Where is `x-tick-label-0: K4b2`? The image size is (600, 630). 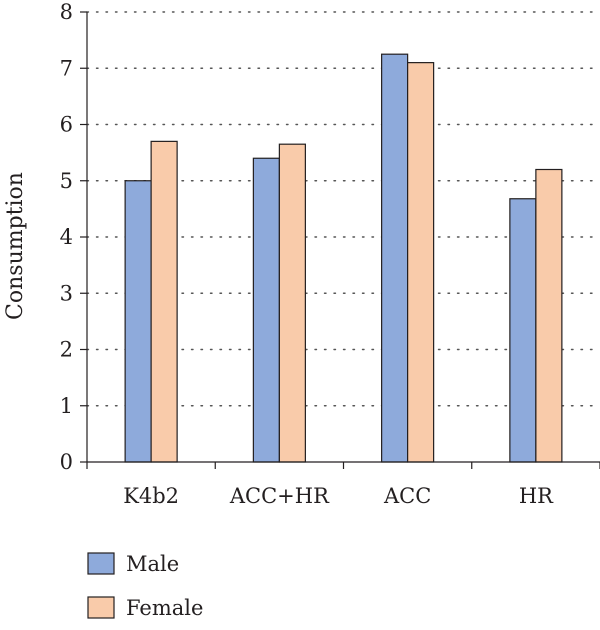
x-tick-label-0: K4b2 is located at coordinates (151, 496).